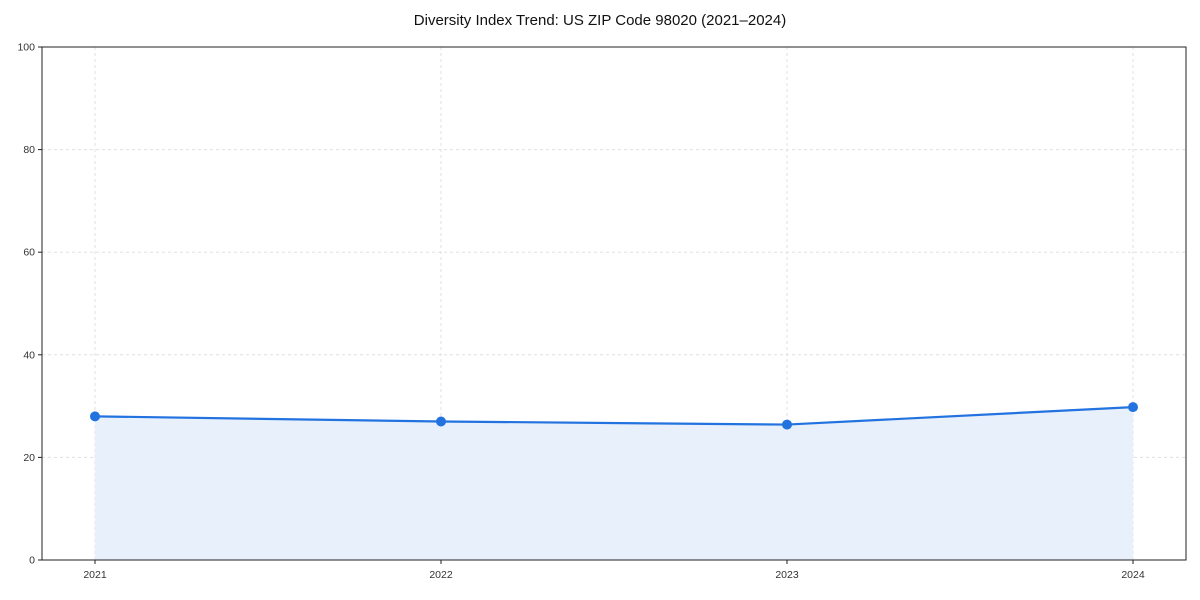 The width and height of the screenshot is (1200, 600). I want to click on y-axis-tick-label: 60, so click(29, 253).